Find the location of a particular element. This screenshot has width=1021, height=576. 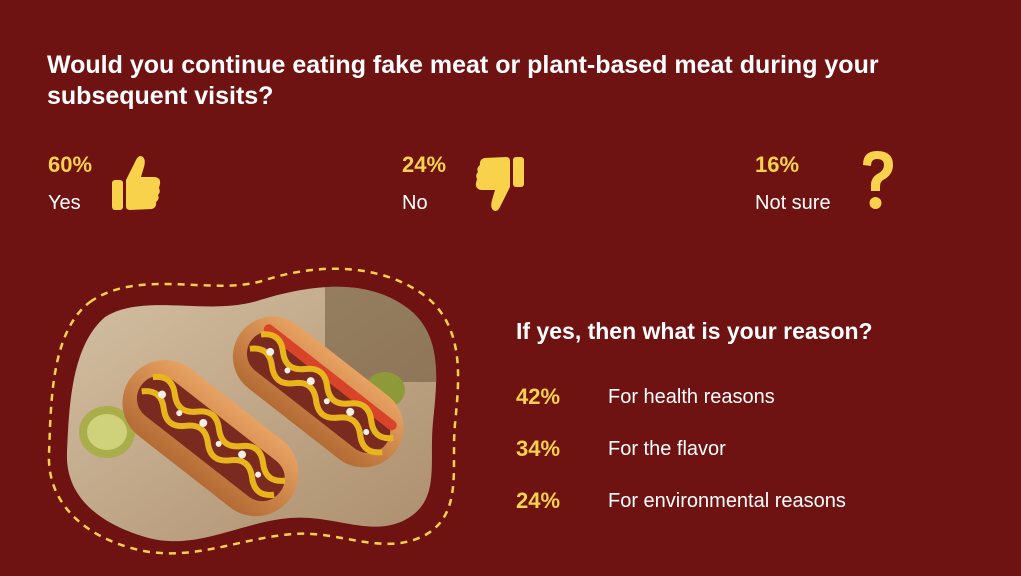

reason-row-environmental: 24% For environmental reasons is located at coordinates (726, 503).